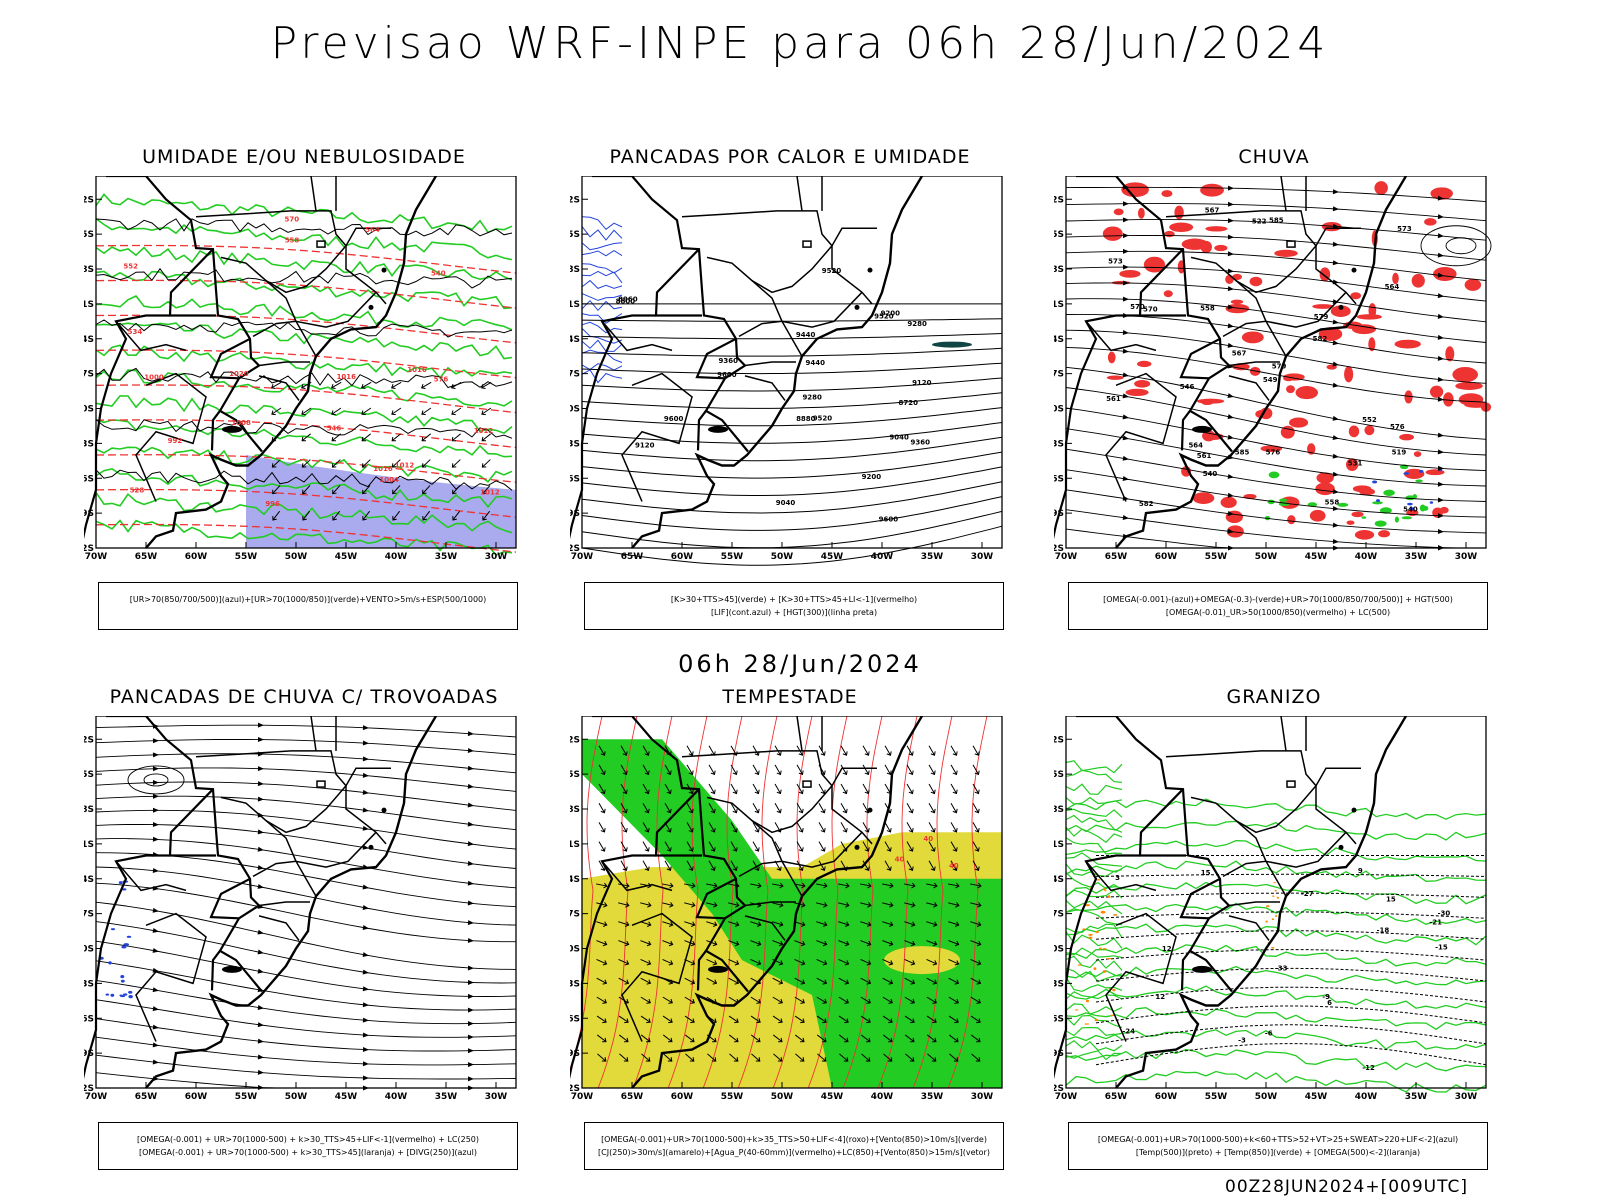  What do you see at coordinates (1059, 1054) in the screenshot?
I see `lat-label: 39S` at bounding box center [1059, 1054].